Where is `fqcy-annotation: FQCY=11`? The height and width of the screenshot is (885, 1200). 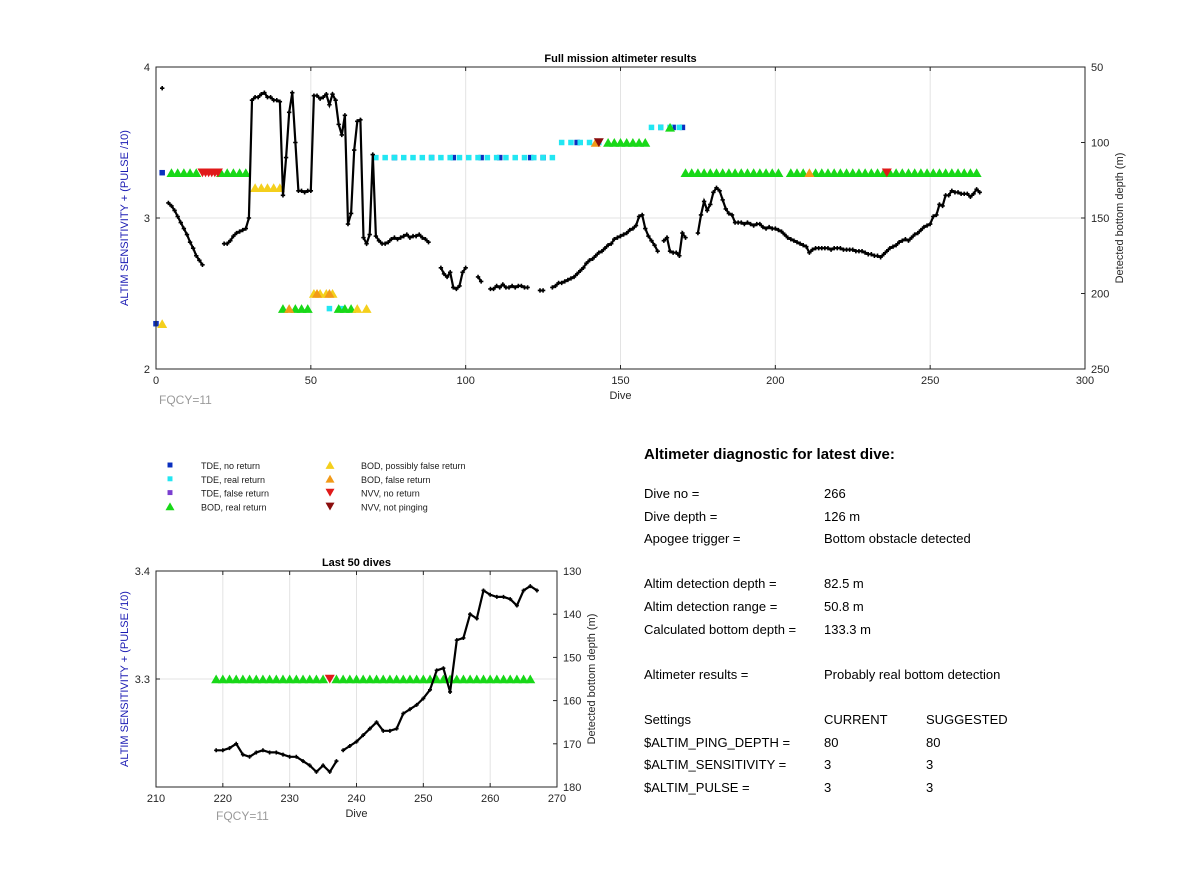
fqcy-annotation: FQCY=11 is located at coordinates (185, 400).